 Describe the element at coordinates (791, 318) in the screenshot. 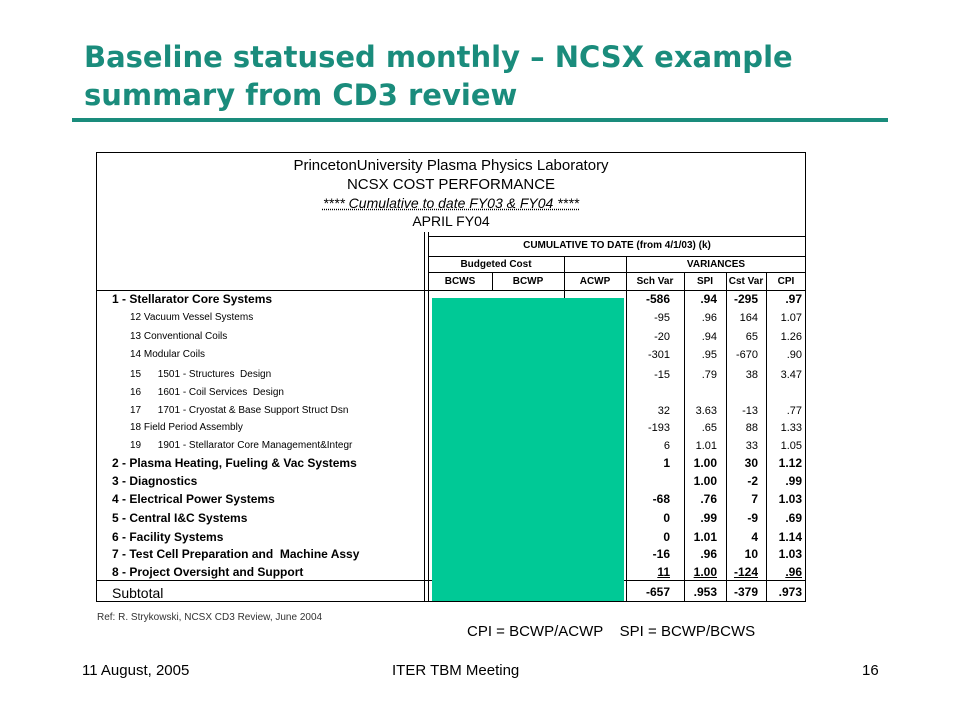

I see `cell-cpi: 1.07` at that location.